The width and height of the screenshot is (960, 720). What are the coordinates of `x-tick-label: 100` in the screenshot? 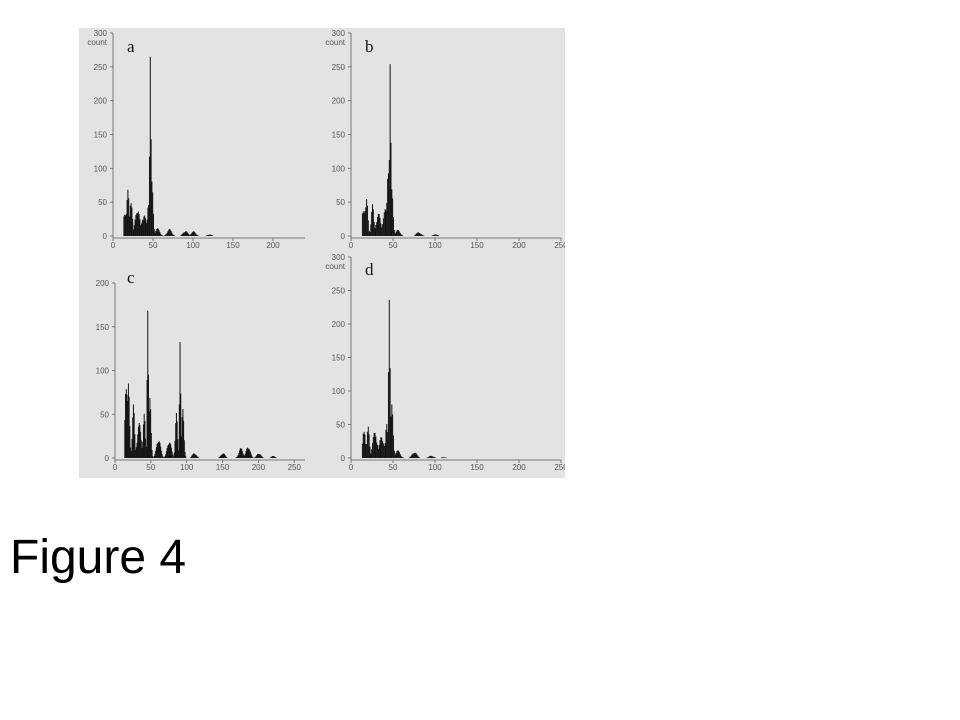 It's located at (435, 467).